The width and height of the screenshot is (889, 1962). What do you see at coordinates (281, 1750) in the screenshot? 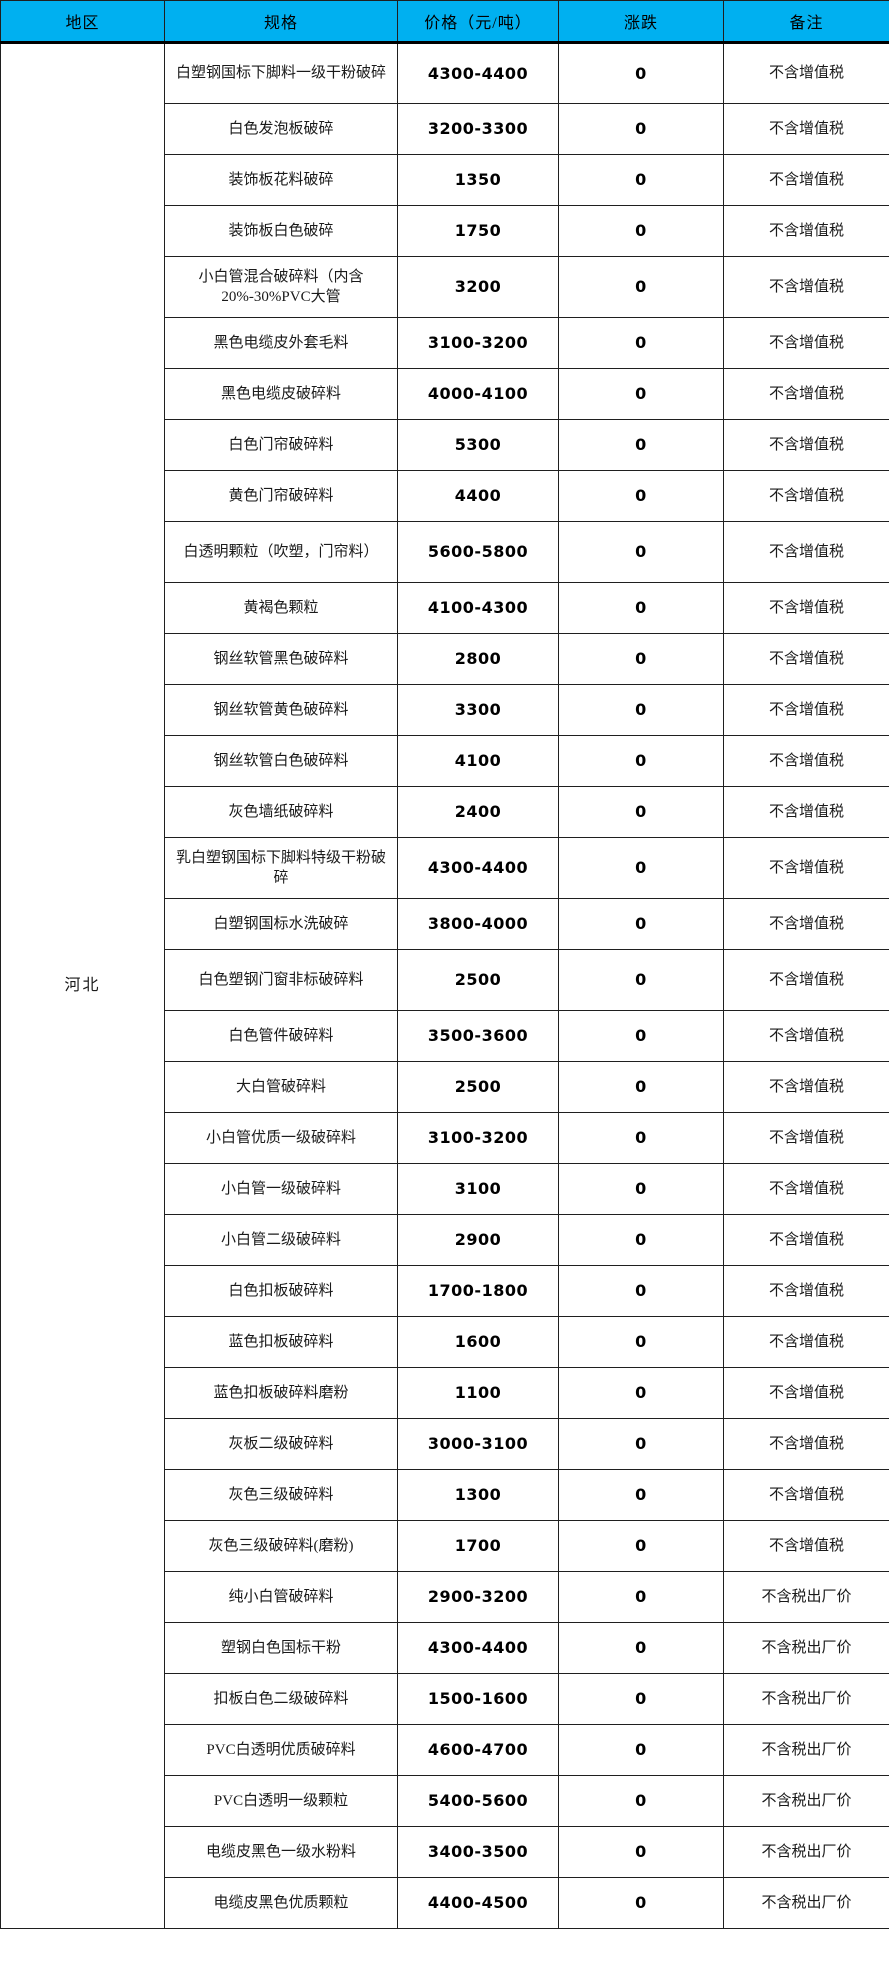
I see `spec-cell: PVC白透明优质破碎料` at bounding box center [281, 1750].